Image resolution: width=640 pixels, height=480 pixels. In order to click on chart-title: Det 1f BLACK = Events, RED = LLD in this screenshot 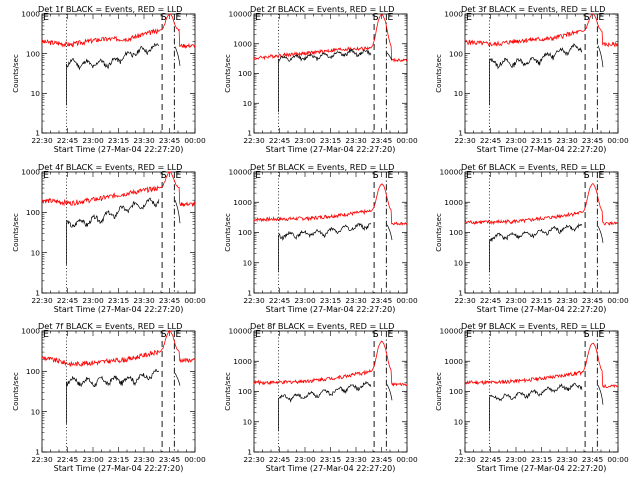, I will do `click(110, 9)`.